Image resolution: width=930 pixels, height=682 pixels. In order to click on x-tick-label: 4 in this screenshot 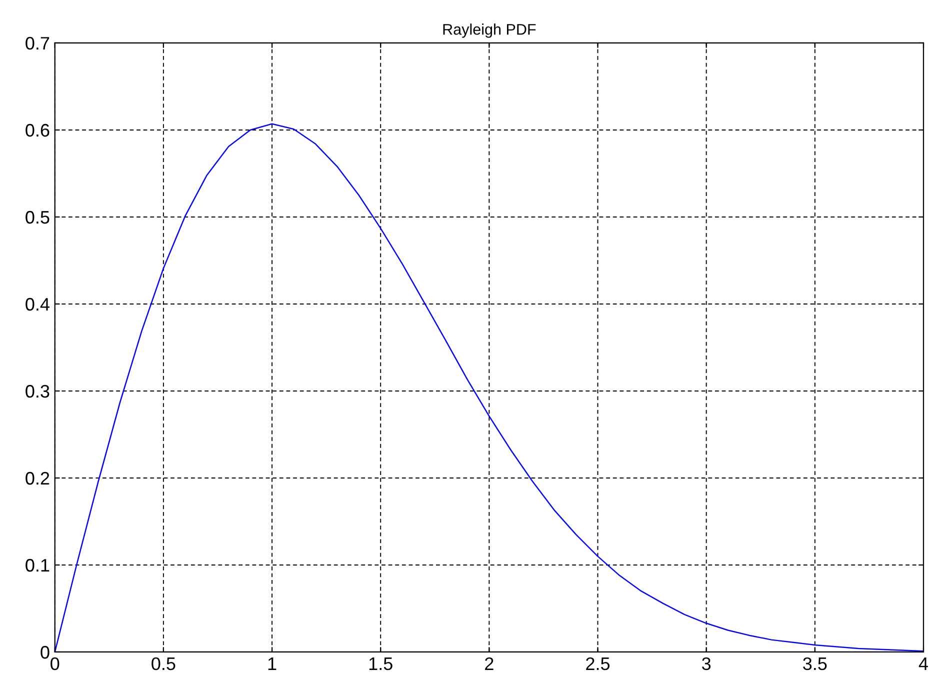, I will do `click(923, 664)`.